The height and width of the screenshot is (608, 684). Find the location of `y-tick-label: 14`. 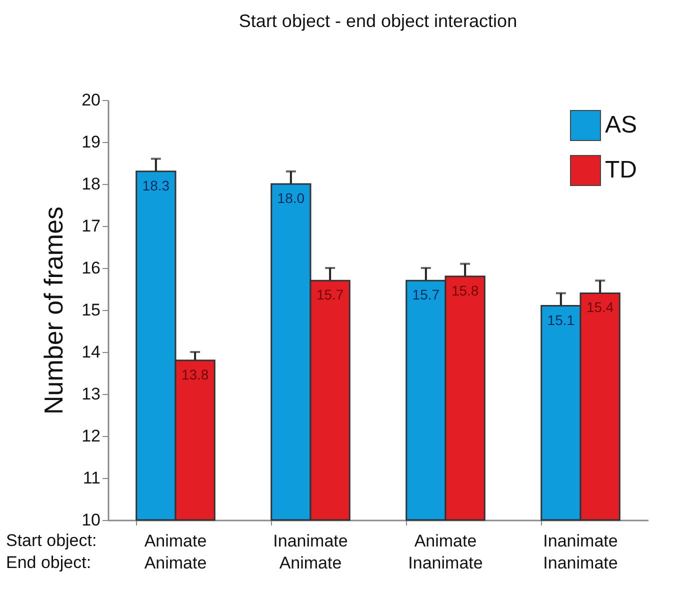

y-tick-label: 14 is located at coordinates (91, 352).